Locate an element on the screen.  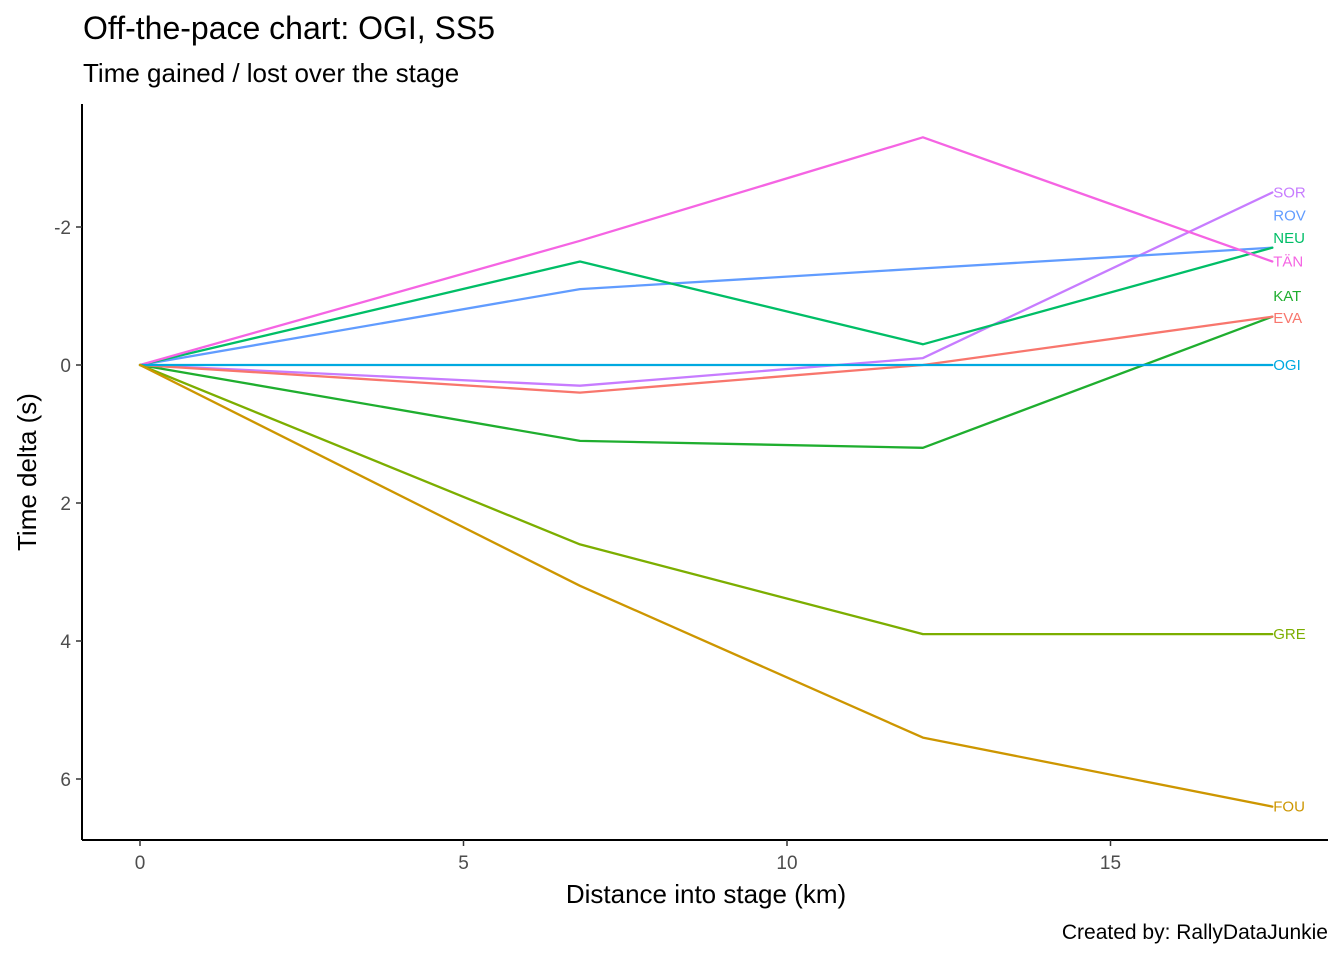
series-line-eva is located at coordinates (706, 354).